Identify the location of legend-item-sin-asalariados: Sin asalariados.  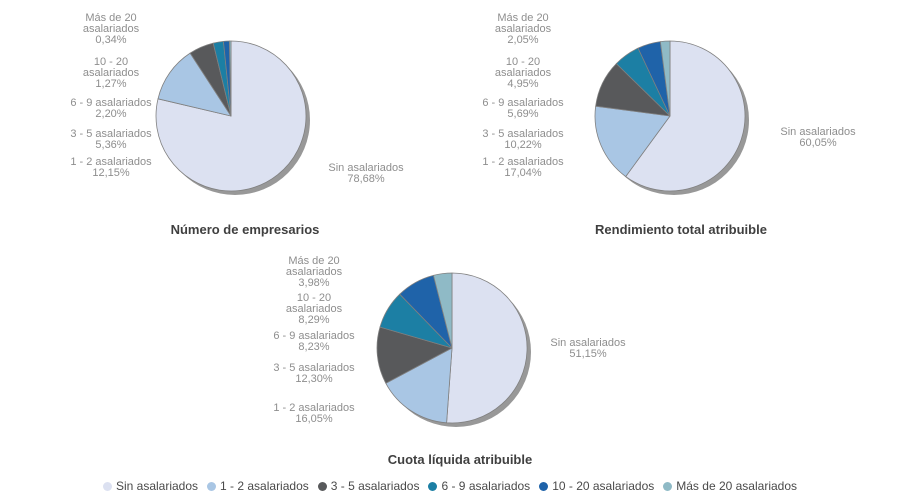
(150, 486).